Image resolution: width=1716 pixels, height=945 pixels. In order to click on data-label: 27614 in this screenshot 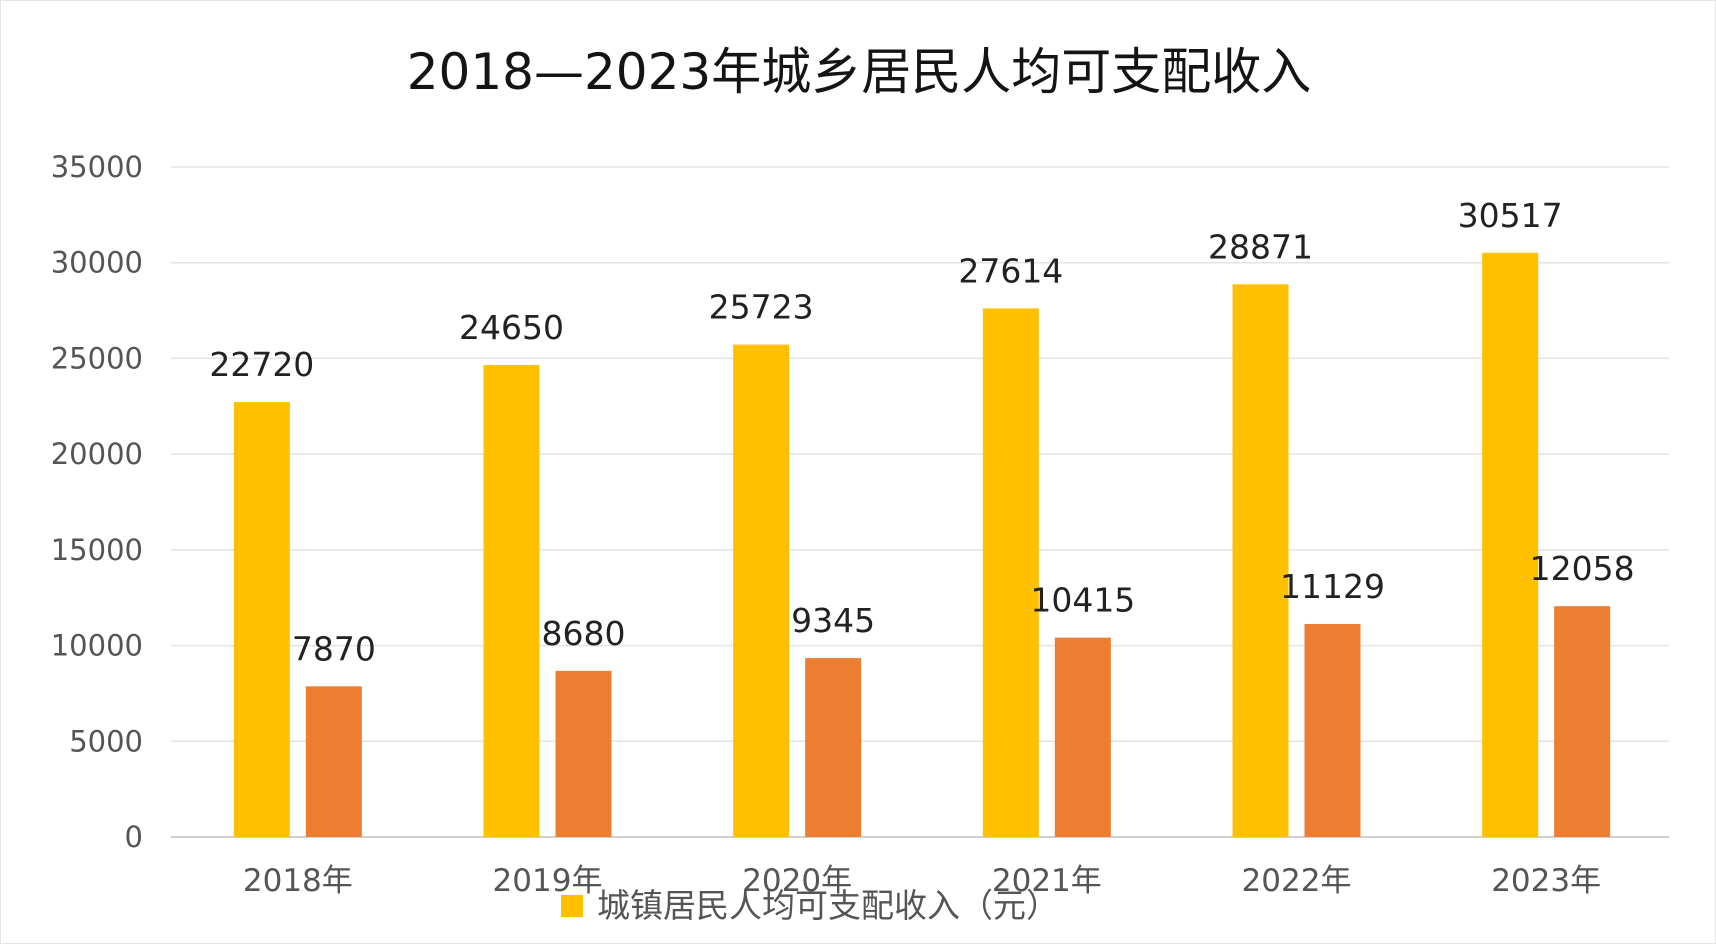, I will do `click(1010, 270)`.